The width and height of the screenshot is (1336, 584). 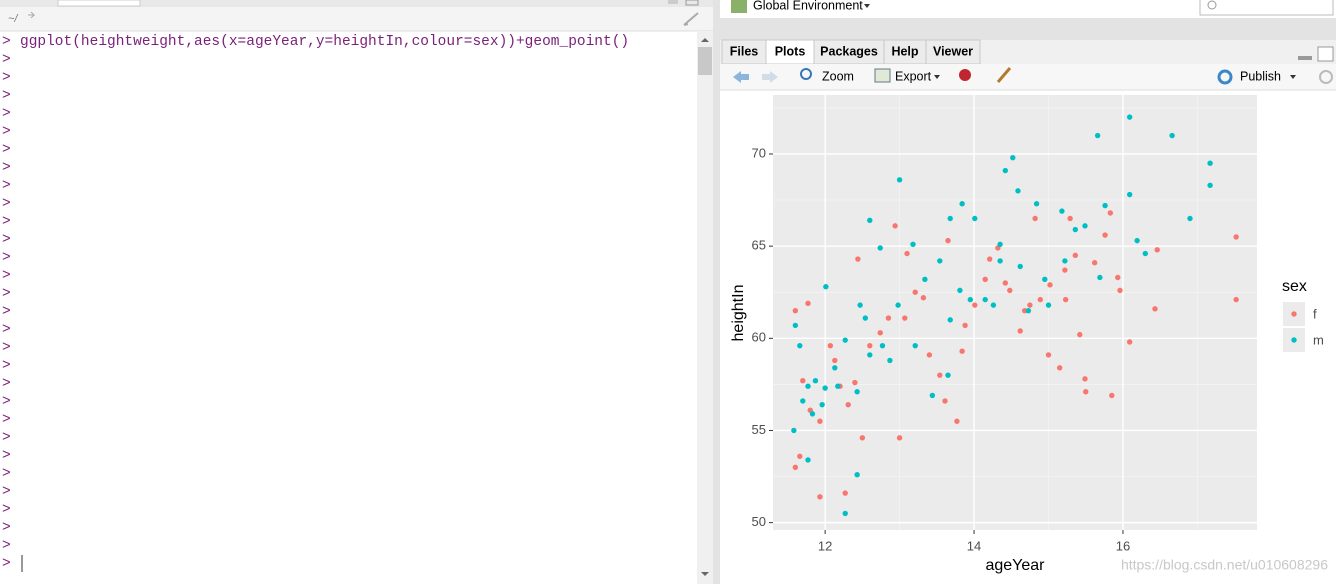 I want to click on working-dir: ~/, so click(x=13, y=19).